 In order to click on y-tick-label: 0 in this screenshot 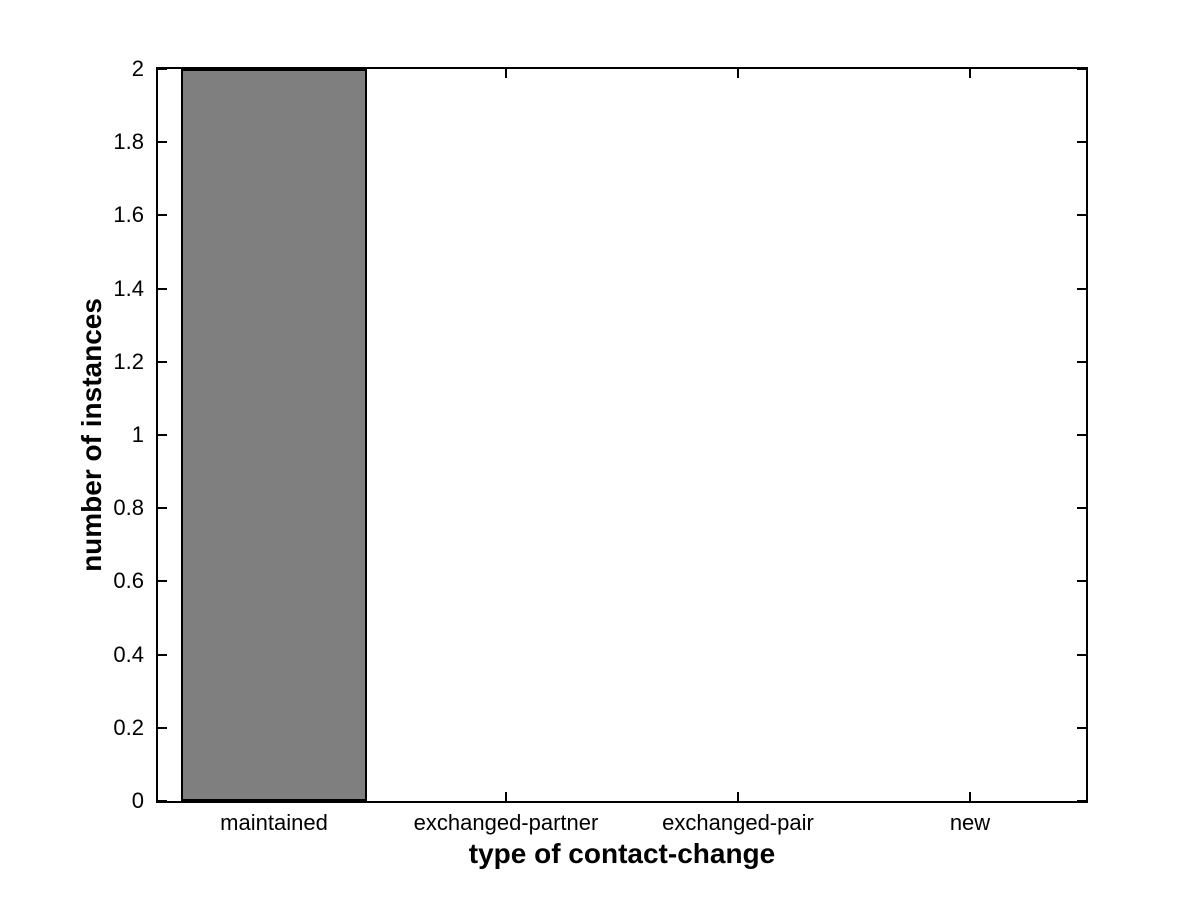, I will do `click(137, 800)`.